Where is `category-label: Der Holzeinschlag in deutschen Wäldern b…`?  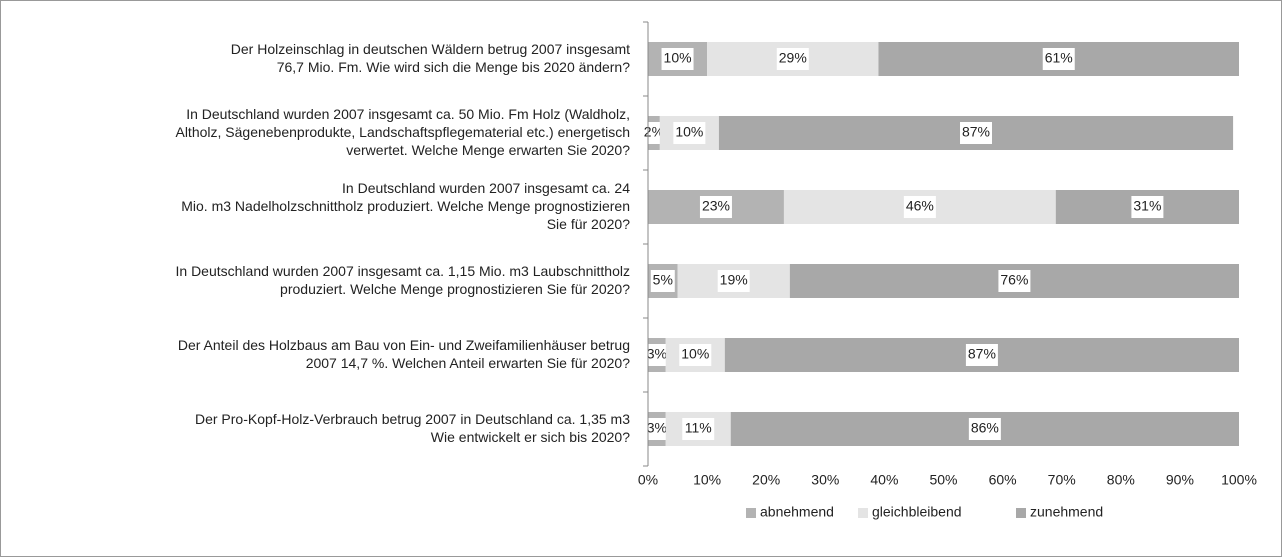 category-label: Der Holzeinschlag in deutschen Wäldern b… is located at coordinates (430, 58).